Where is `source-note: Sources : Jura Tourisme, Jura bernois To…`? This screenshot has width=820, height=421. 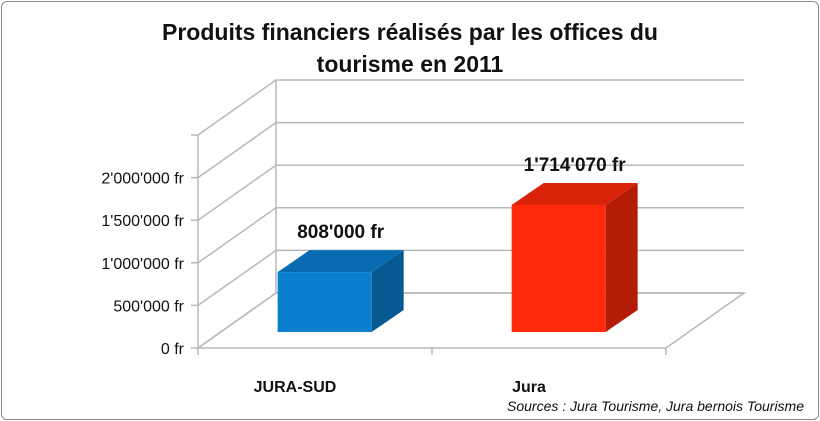 source-note: Sources : Jura Tourisme, Jura bernois To… is located at coordinates (655, 406).